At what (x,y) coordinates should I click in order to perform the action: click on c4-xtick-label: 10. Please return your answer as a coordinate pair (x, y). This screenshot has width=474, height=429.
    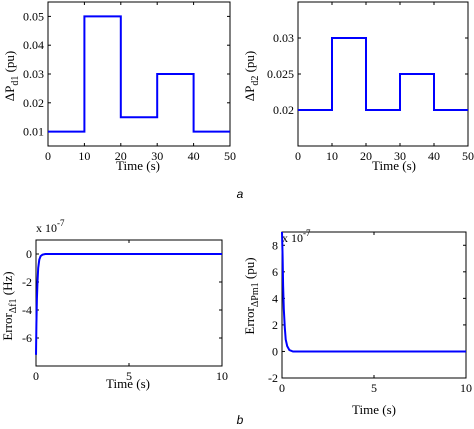
    Looking at the image, I should click on (466, 388).